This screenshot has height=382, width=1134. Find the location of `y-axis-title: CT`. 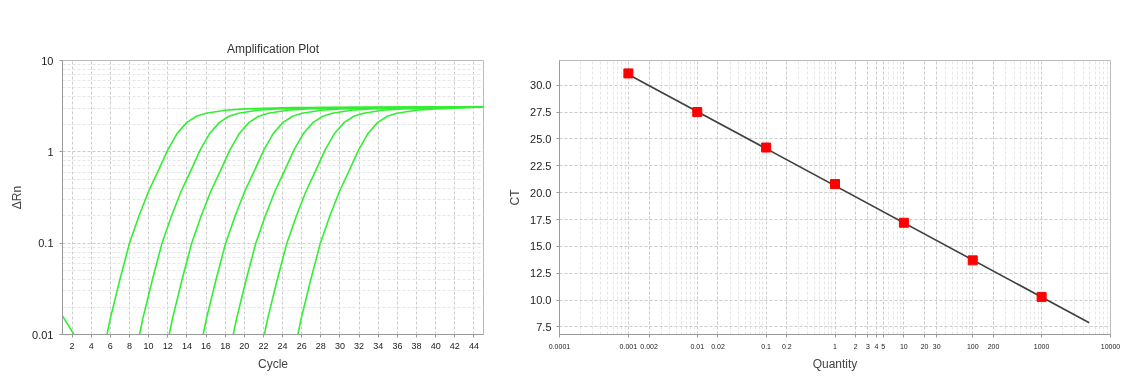

y-axis-title: CT is located at coordinates (515, 197).